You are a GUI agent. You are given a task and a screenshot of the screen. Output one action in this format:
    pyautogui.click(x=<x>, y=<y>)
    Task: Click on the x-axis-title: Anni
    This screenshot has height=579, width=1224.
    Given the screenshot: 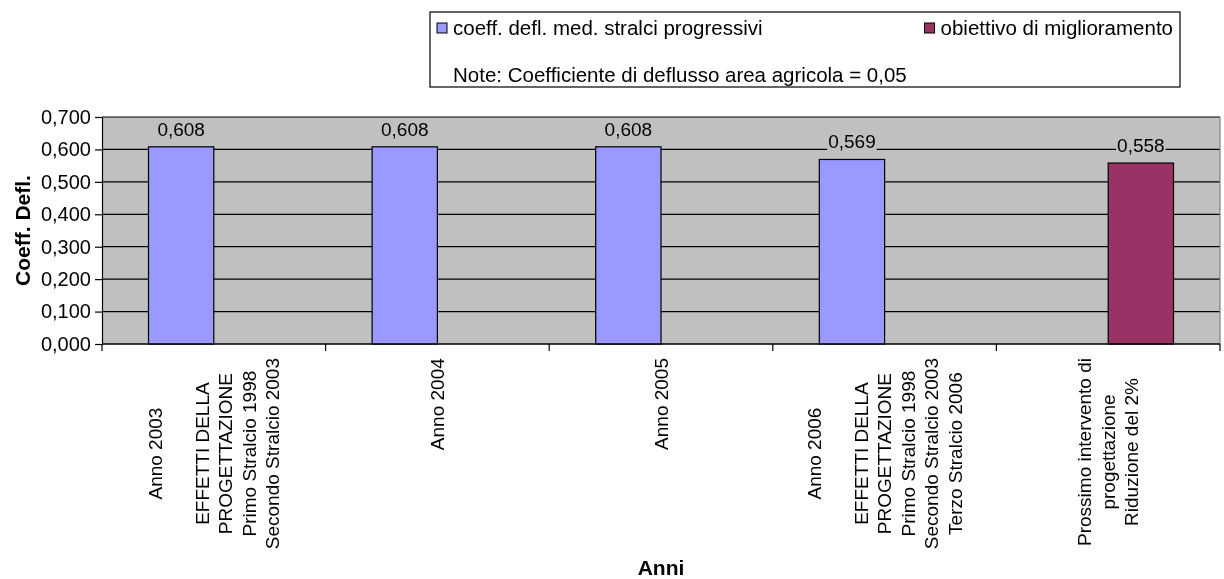 What is the action you would take?
    pyautogui.click(x=661, y=567)
    